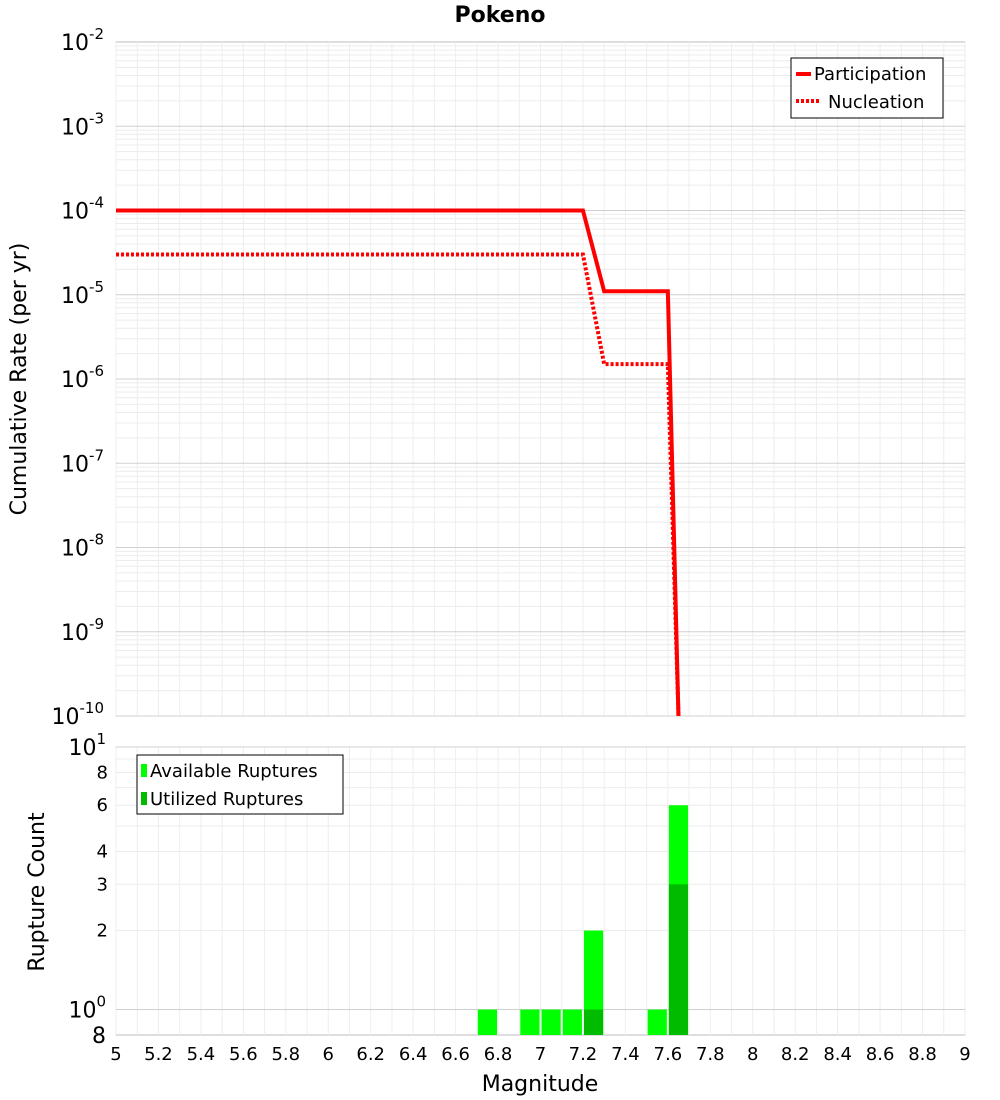 This screenshot has height=1100, width=1000. I want to click on bottom-bars, so click(583, 920).